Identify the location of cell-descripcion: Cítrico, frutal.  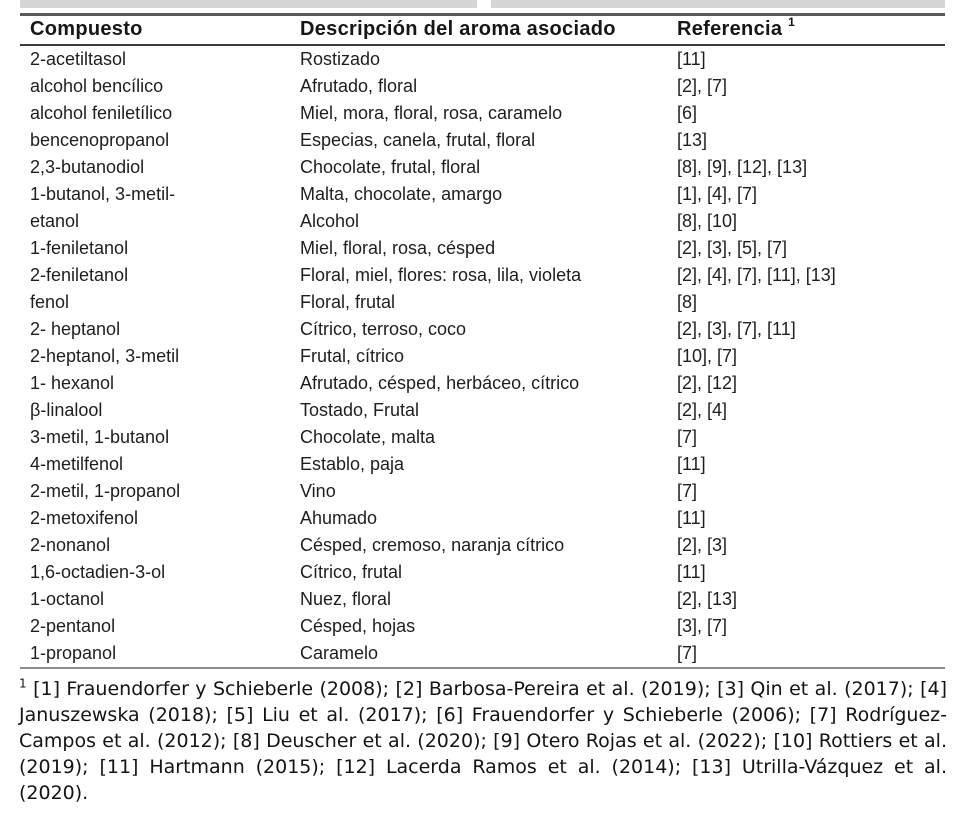
(351, 572).